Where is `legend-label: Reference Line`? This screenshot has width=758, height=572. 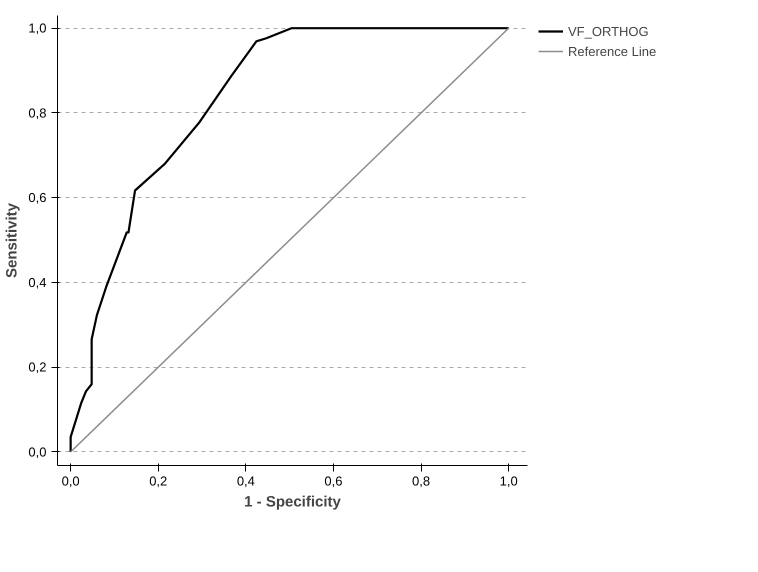 legend-label: Reference Line is located at coordinates (612, 51).